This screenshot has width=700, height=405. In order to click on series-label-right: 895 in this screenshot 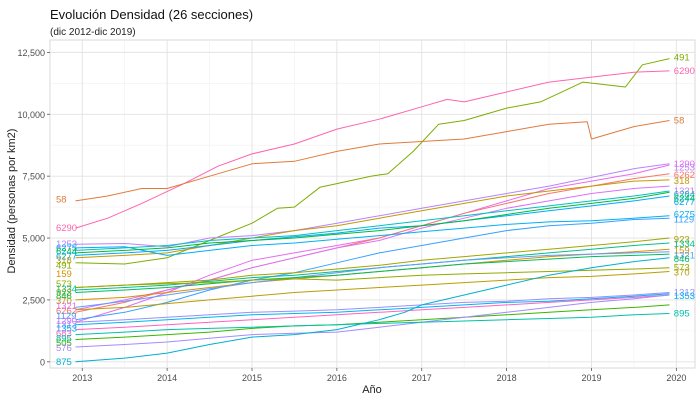, I will do `click(682, 314)`.